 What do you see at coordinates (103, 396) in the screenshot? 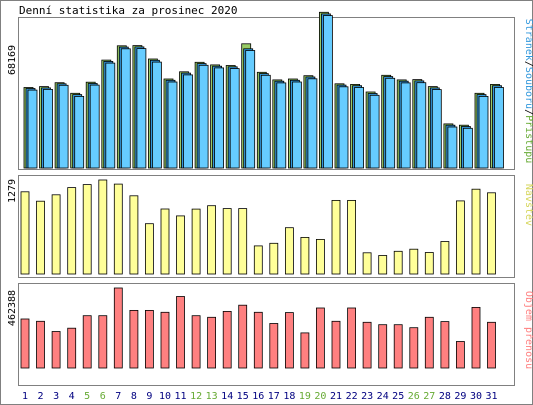
I see `x-tick-label-day-6: 6` at bounding box center [103, 396].